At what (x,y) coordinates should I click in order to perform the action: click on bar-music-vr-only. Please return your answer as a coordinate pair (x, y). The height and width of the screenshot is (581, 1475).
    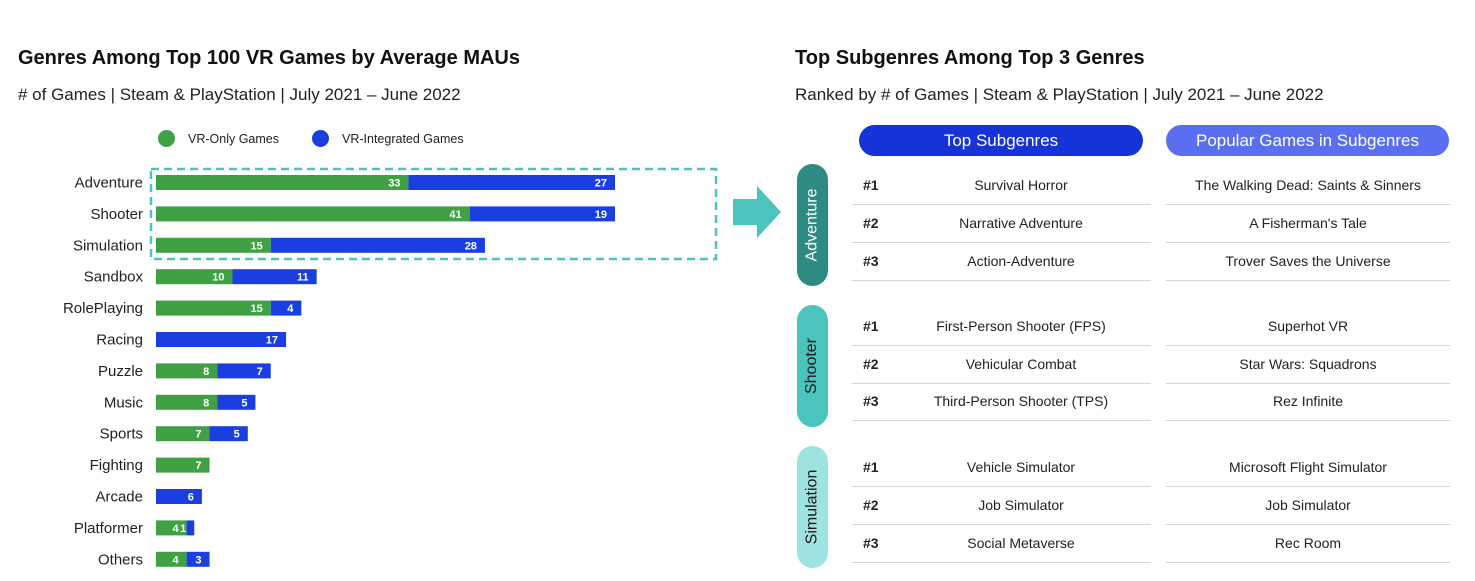
    Looking at the image, I should click on (187, 402).